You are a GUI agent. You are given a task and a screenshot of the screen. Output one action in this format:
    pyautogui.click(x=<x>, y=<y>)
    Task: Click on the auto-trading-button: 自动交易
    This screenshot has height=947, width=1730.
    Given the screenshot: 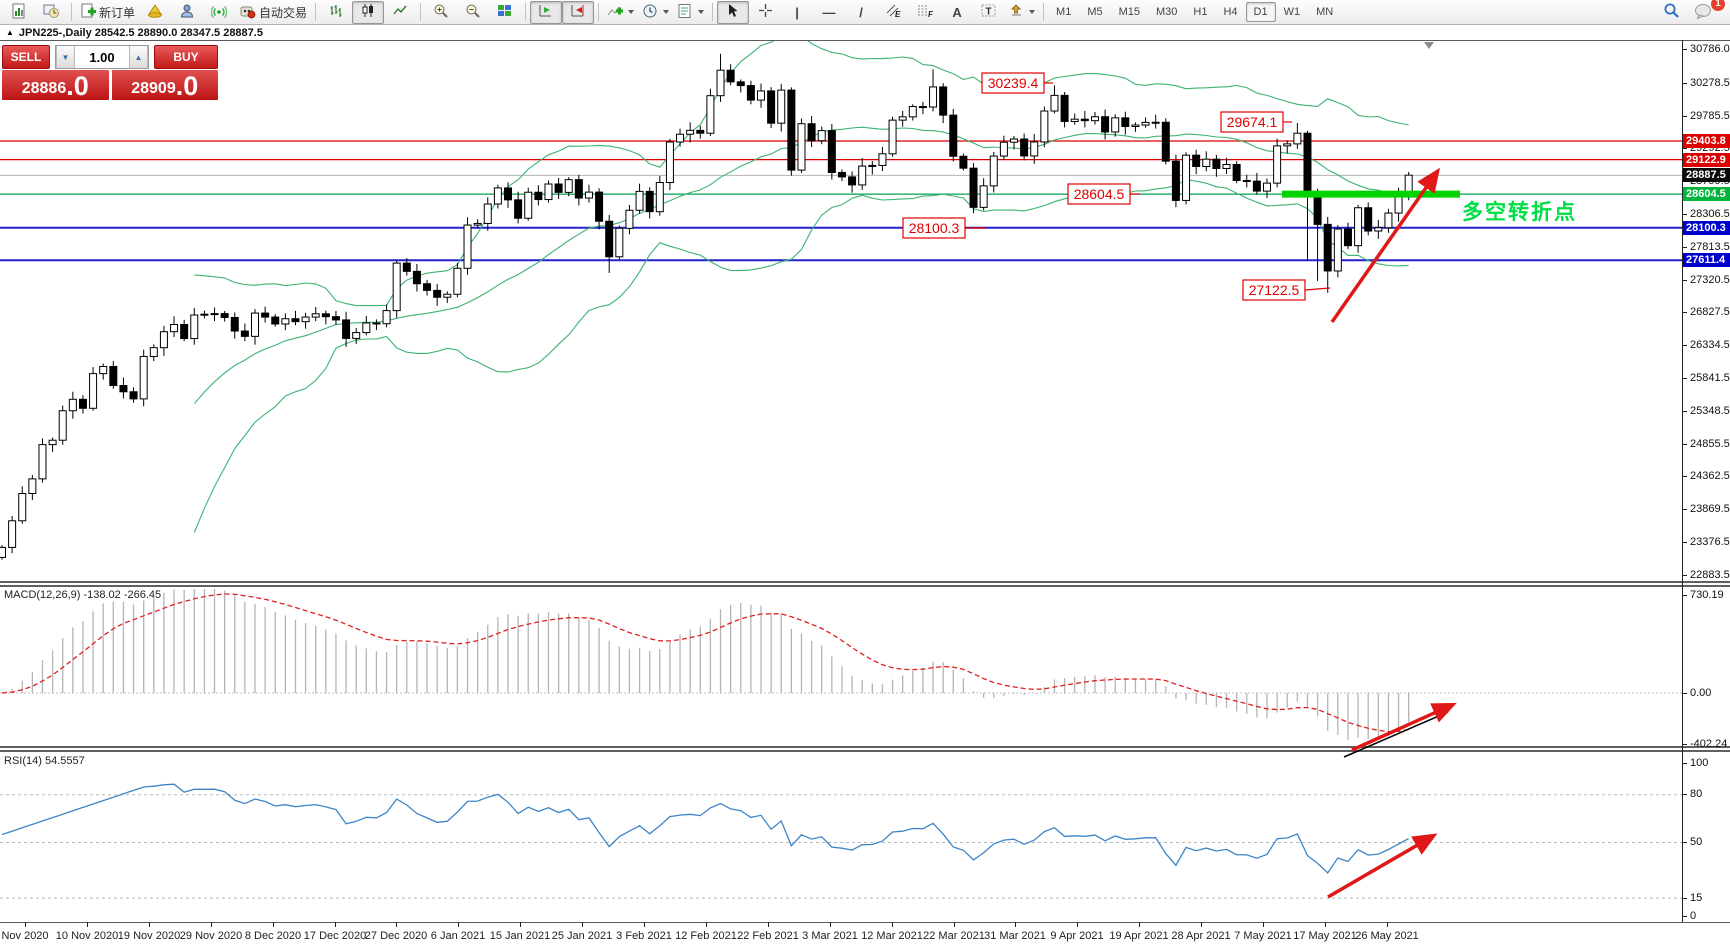 What is the action you would take?
    pyautogui.click(x=273, y=12)
    